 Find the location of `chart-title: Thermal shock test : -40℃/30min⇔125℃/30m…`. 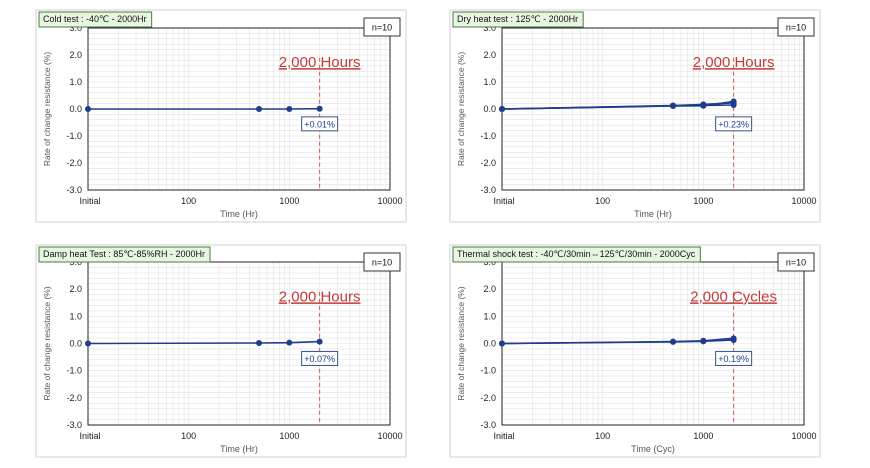

chart-title: Thermal shock test : -40℃/30min⇔125℃/30m… is located at coordinates (576, 254).